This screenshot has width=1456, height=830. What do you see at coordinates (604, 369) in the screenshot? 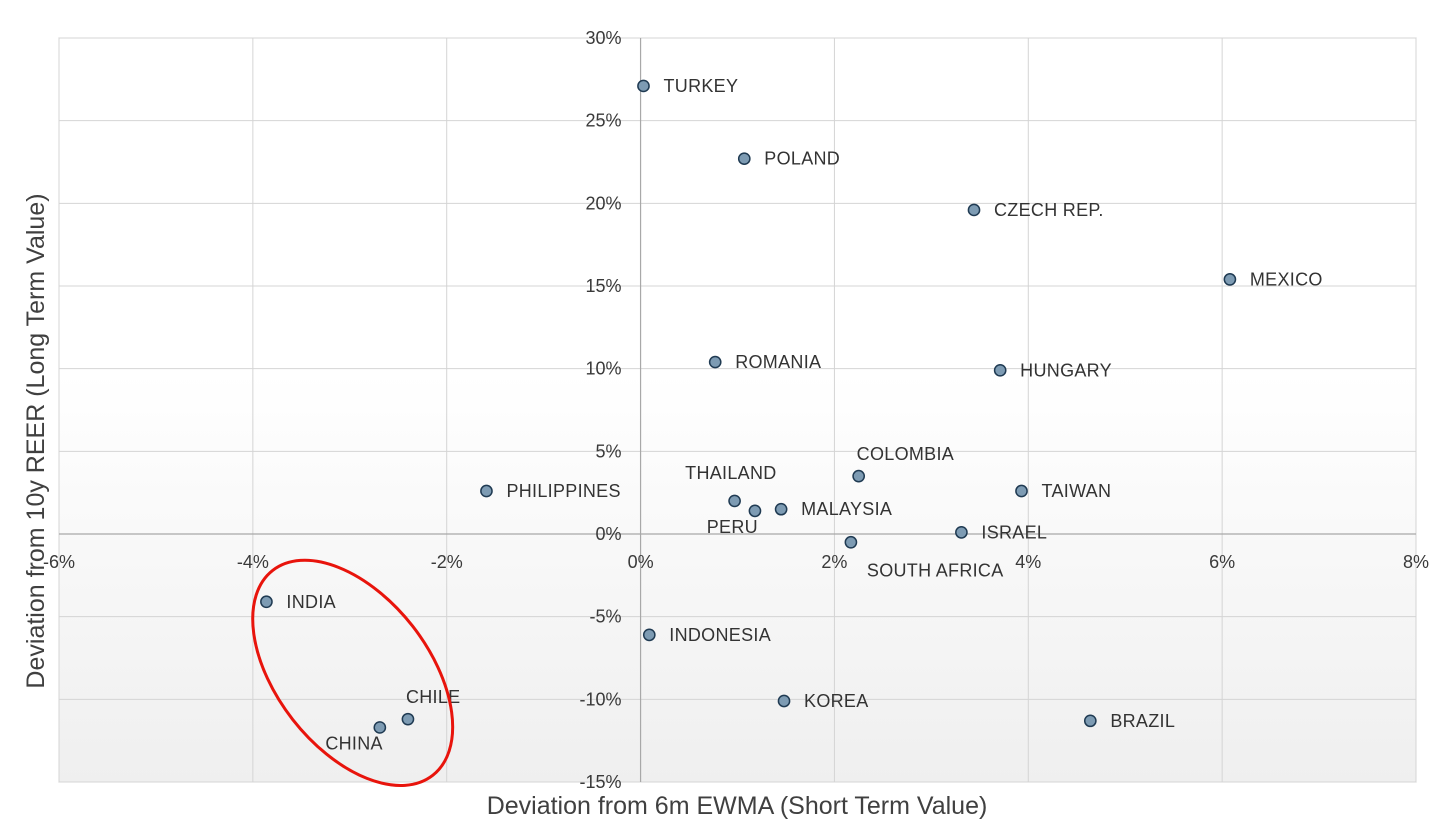
I see `y-tick-label: 10%` at bounding box center [604, 369].